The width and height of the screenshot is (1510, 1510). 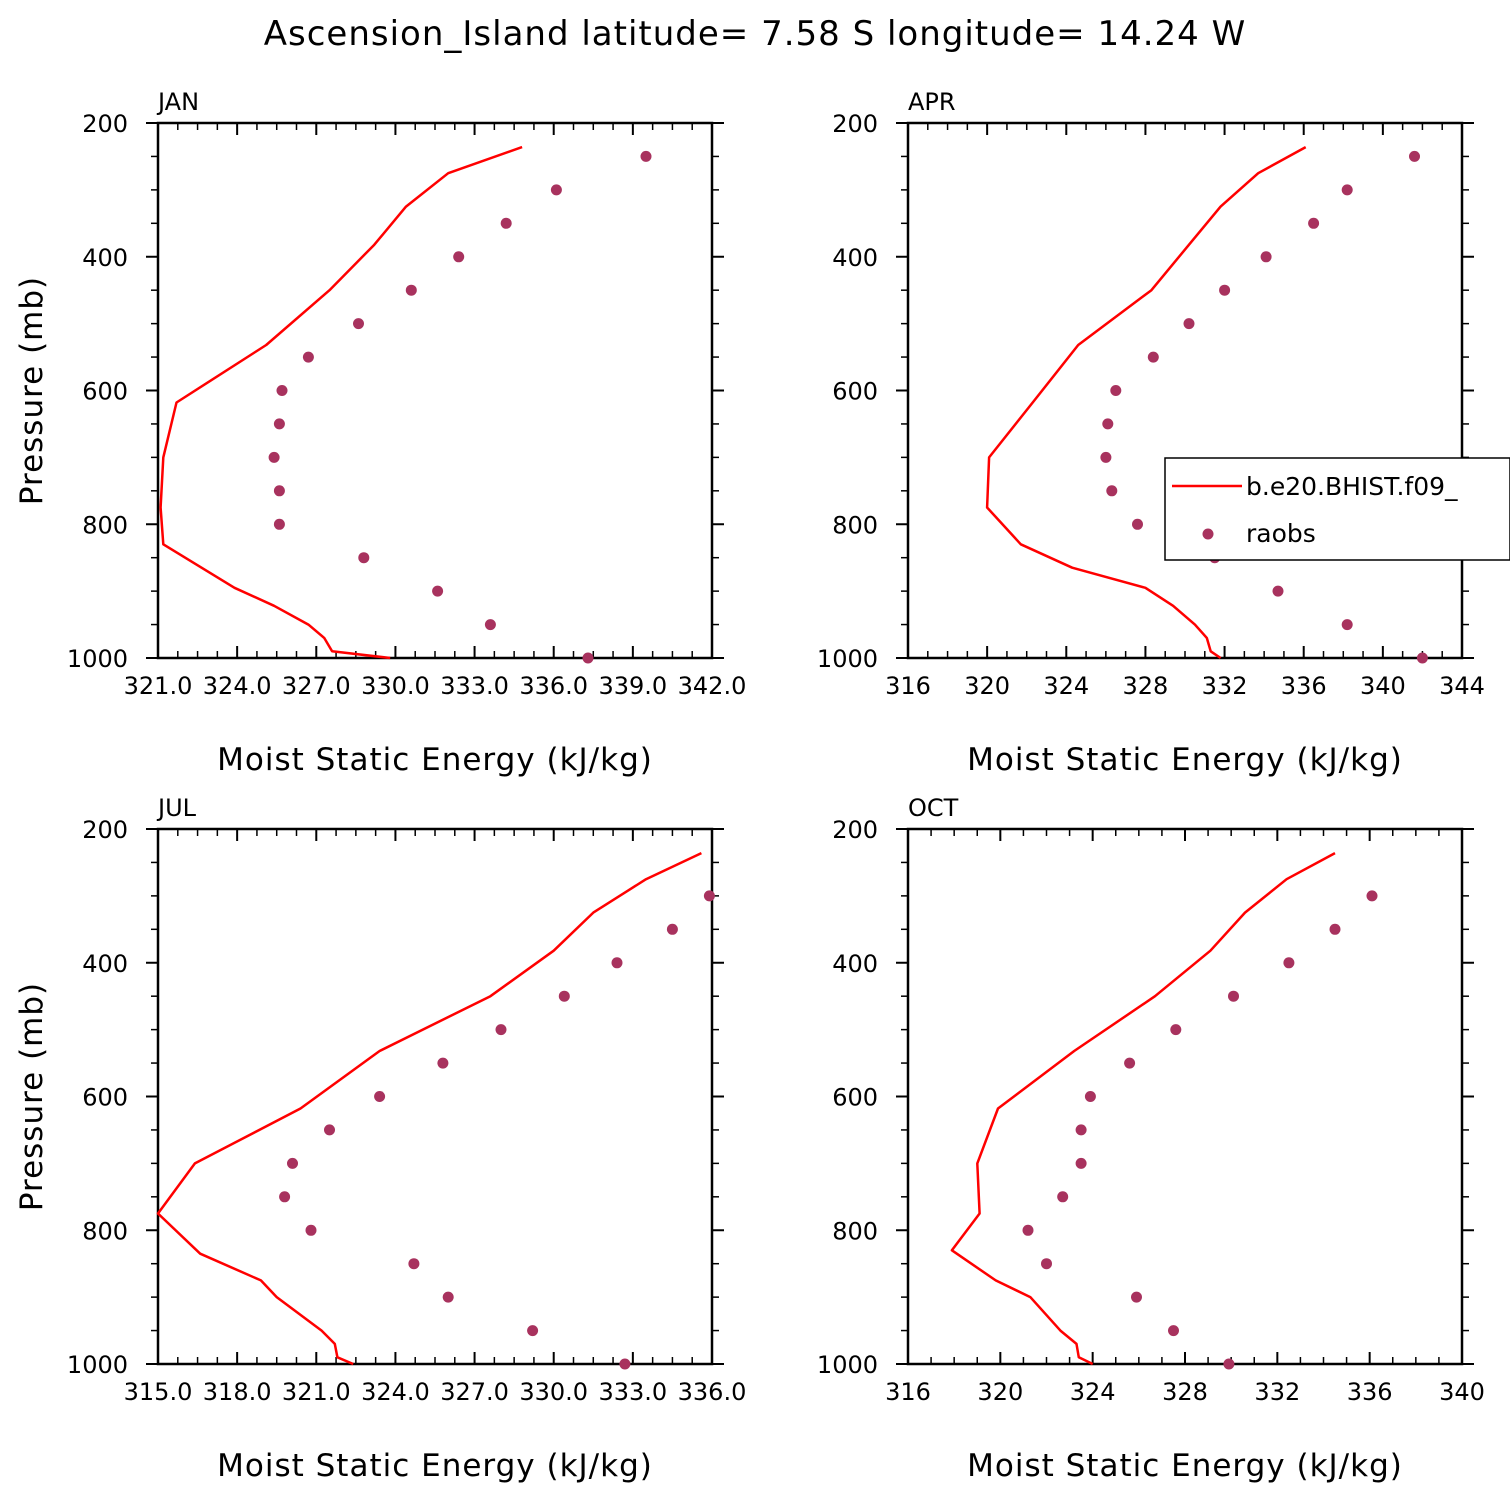 I want to click on x-tick-label: 320, so click(x=1000, y=1392).